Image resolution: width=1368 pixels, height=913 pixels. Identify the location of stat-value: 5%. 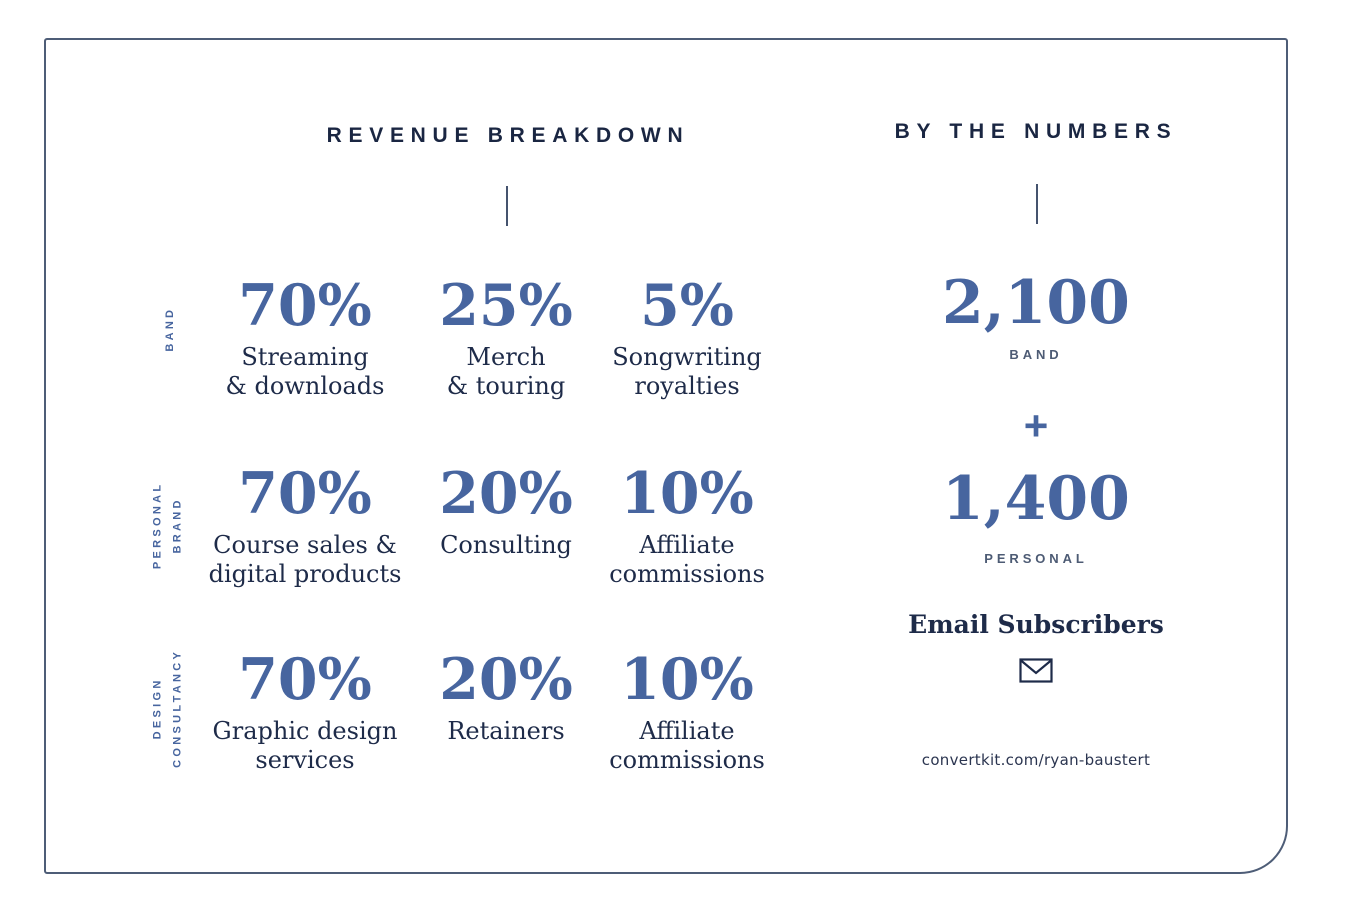
(687, 305).